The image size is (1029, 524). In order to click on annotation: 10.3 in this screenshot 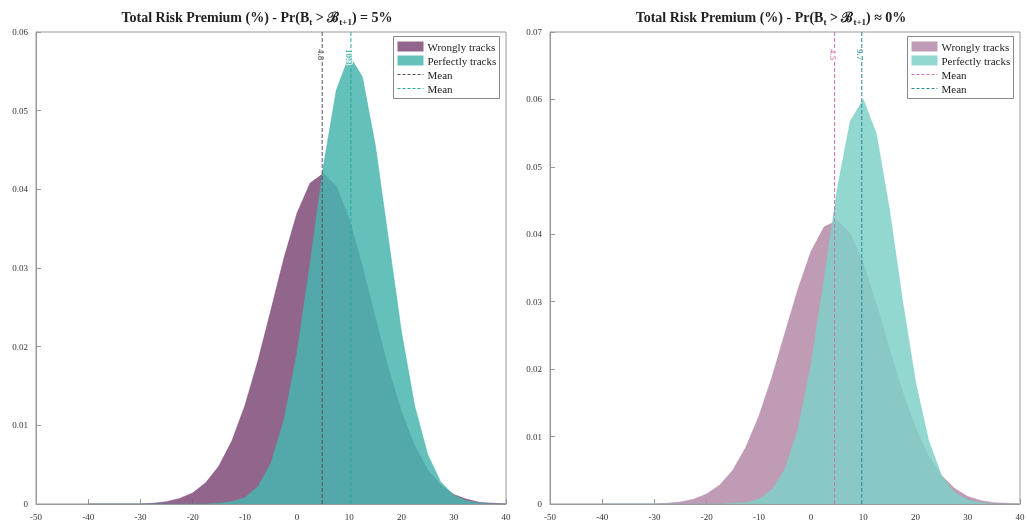, I will do `click(349, 57)`.